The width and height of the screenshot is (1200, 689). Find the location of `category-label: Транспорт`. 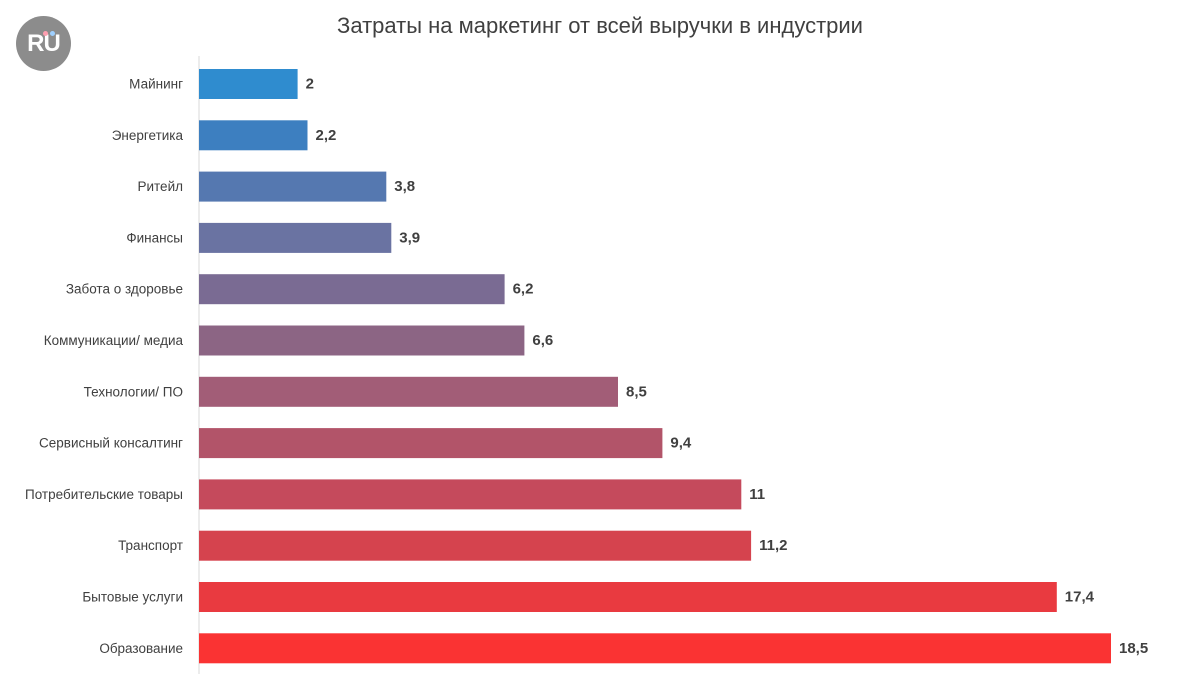

category-label: Транспорт is located at coordinates (150, 545).